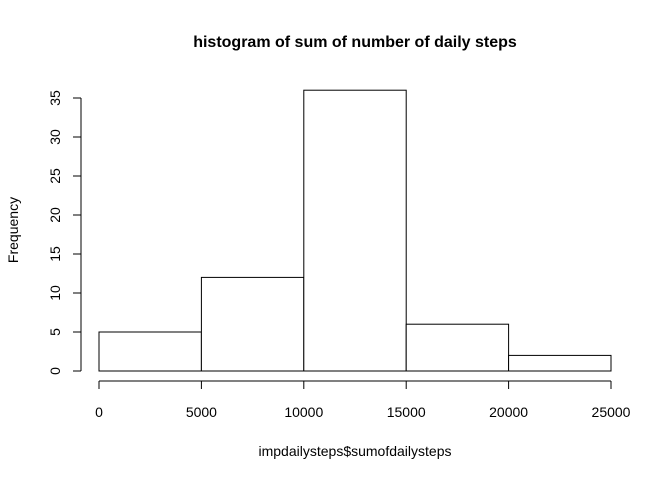 Image resolution: width=672 pixels, height=480 pixels. I want to click on y-tick-label: 15, so click(55, 254).